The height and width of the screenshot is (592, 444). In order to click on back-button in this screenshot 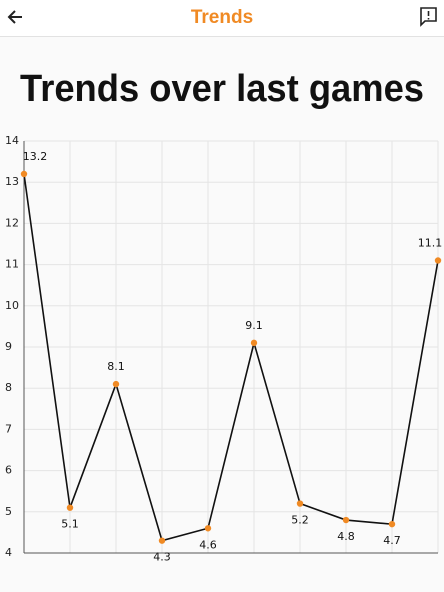, I will do `click(14, 17)`.